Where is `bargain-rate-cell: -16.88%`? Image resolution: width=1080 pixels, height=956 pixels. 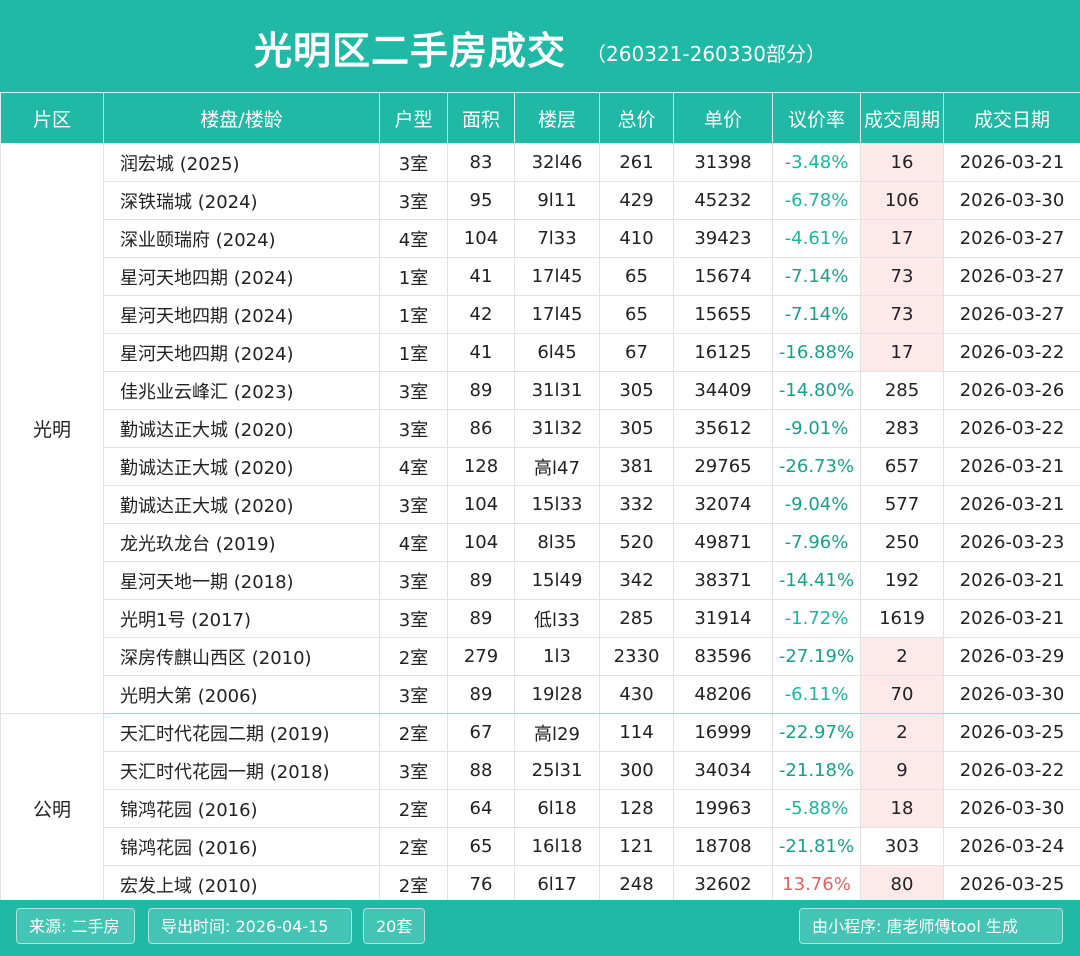 bargain-rate-cell: -16.88% is located at coordinates (816, 352).